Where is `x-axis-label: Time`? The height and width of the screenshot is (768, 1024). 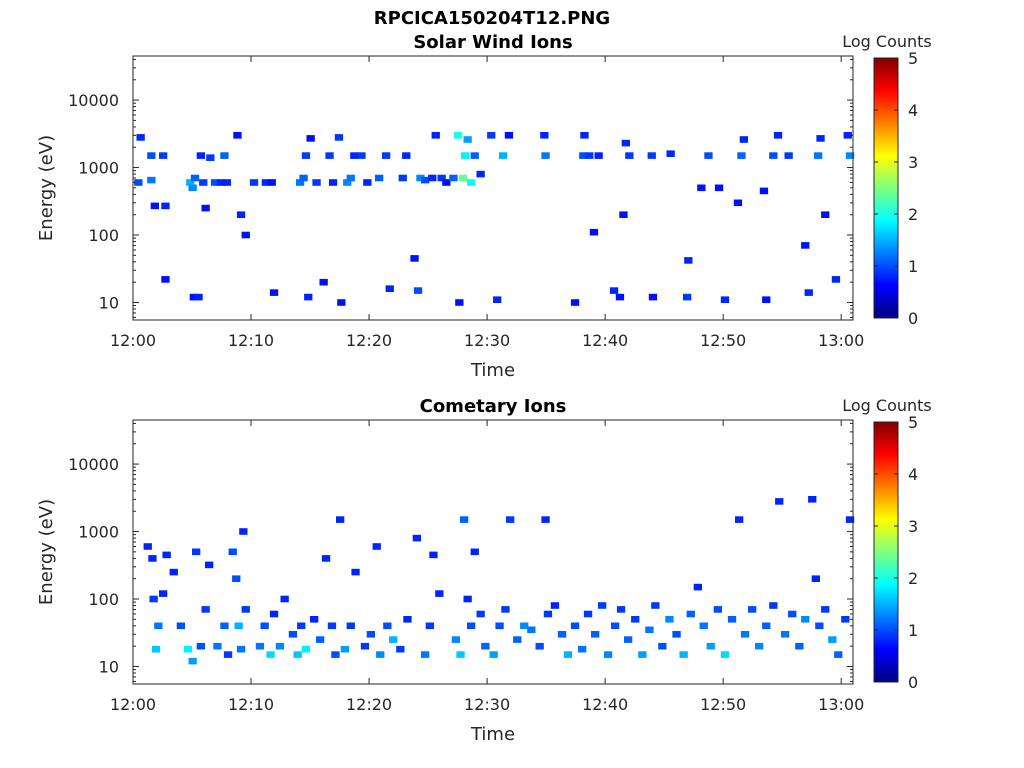
x-axis-label: Time is located at coordinates (492, 370).